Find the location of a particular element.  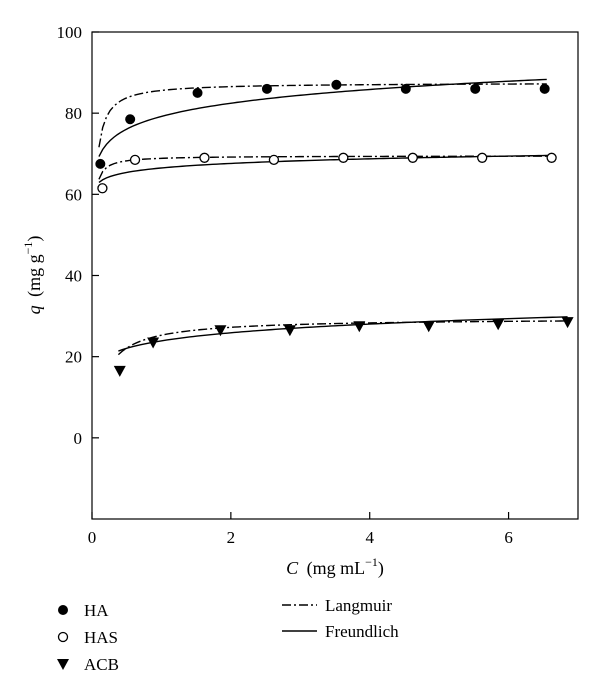

y-axis-ticks: 0 20 40 60 80 100 is located at coordinates (78, 235).